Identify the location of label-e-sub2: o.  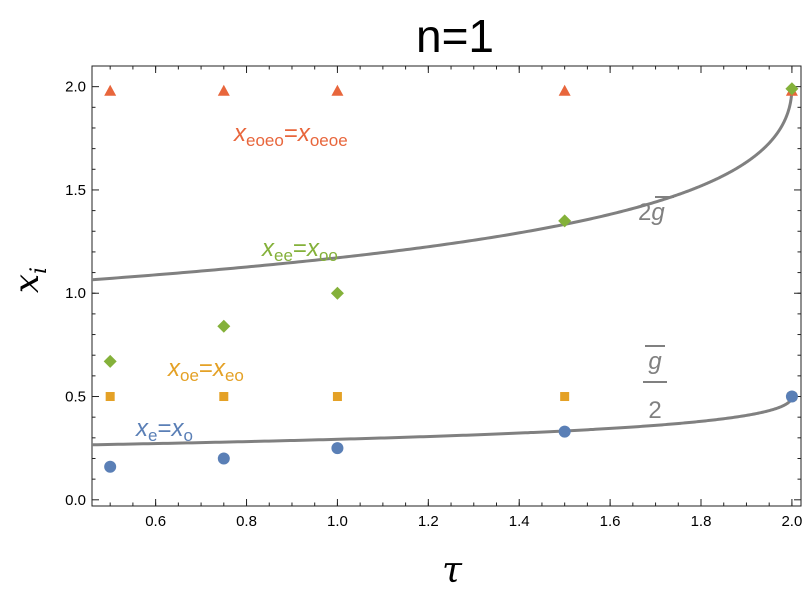
(187, 435).